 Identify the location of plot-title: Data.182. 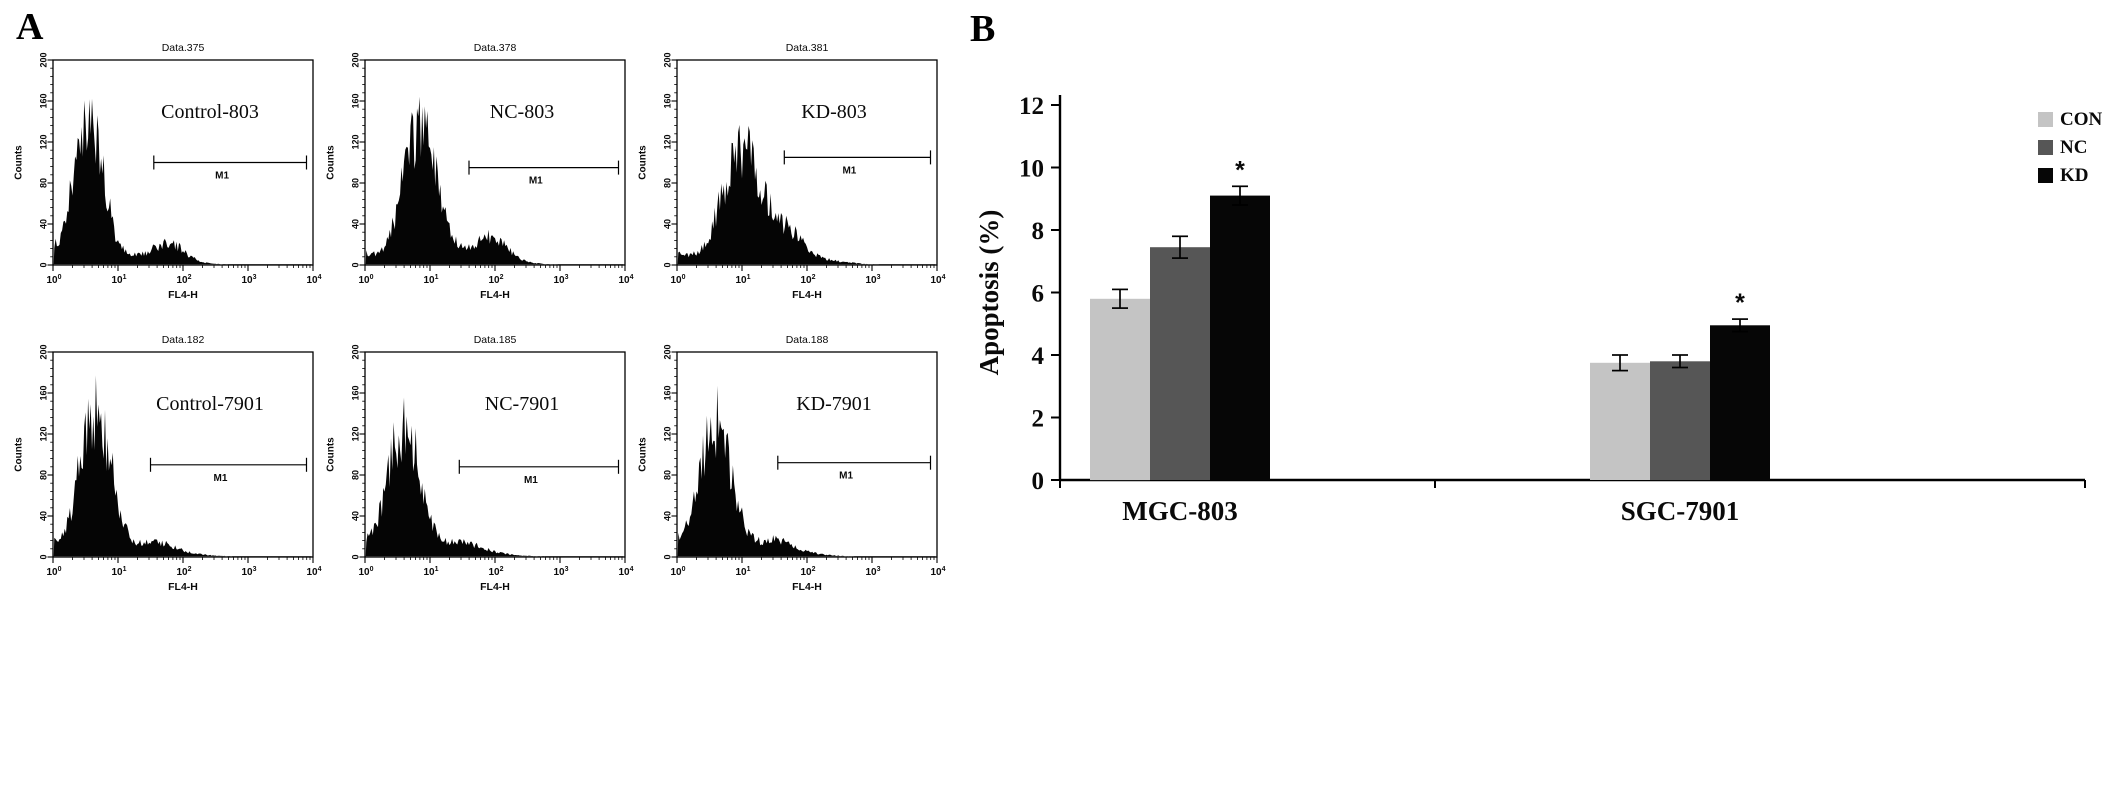
(183, 340).